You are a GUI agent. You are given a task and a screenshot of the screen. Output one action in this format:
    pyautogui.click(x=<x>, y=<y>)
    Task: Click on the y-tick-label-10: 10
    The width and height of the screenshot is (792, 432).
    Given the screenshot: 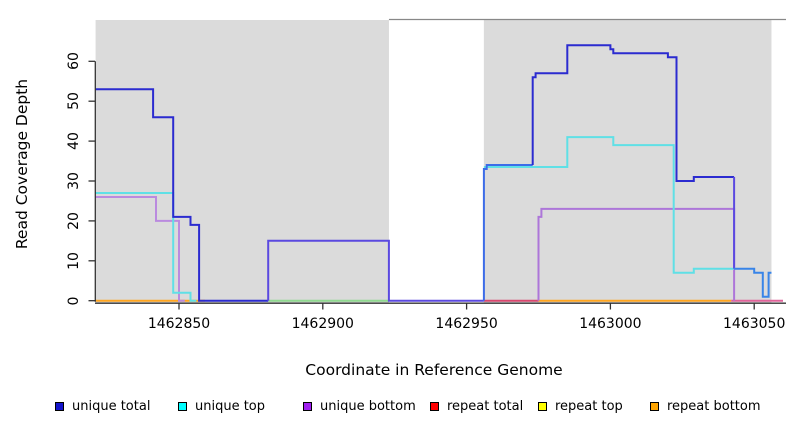 What is the action you would take?
    pyautogui.click(x=74, y=260)
    